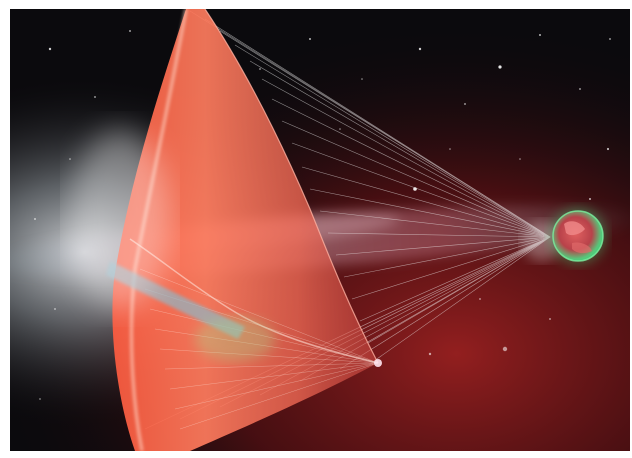 The height and width of the screenshot is (458, 632). Describe the element at coordinates (120, 219) in the screenshot. I see `sail-glow` at that location.